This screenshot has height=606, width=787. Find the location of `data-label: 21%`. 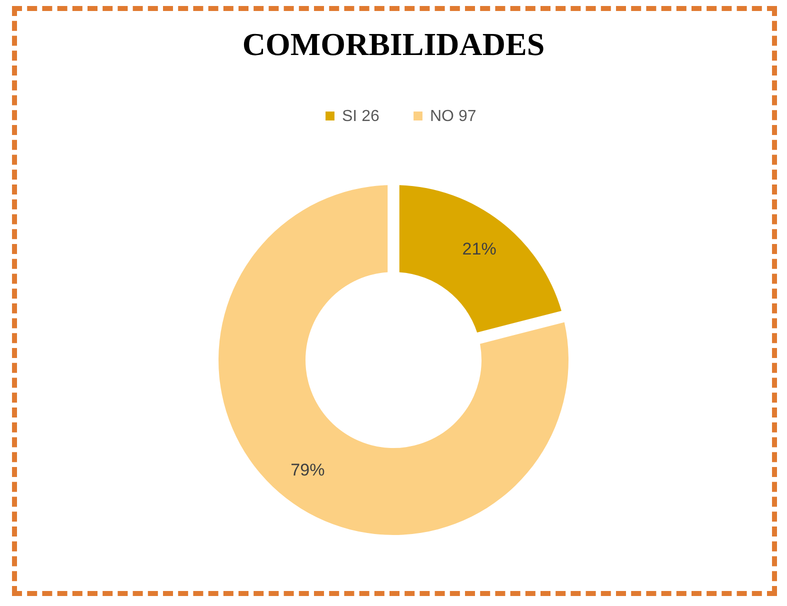

data-label: 21% is located at coordinates (479, 248).